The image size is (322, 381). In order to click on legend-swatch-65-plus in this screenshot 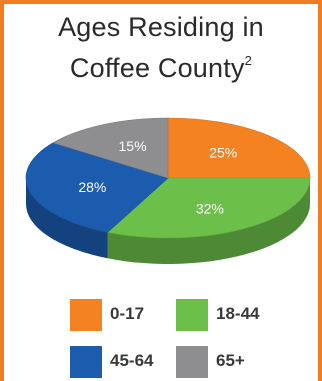, I will do `click(192, 362)`.